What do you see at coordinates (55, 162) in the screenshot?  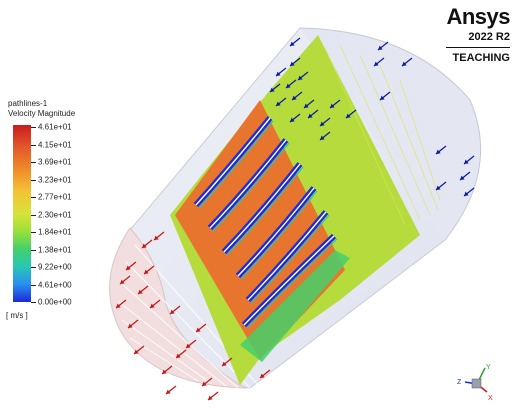 I see `legend-level-label: 3.69e+01` at bounding box center [55, 162].